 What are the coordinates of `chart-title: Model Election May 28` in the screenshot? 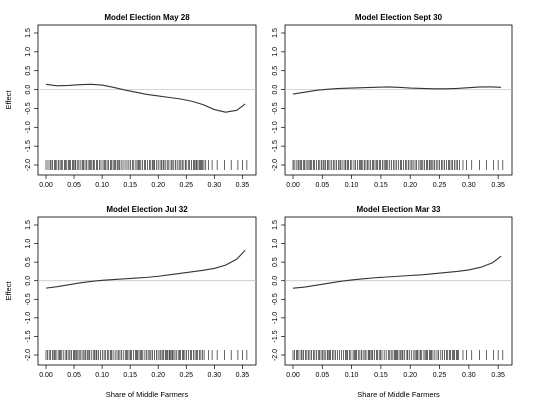 It's located at (147, 17).